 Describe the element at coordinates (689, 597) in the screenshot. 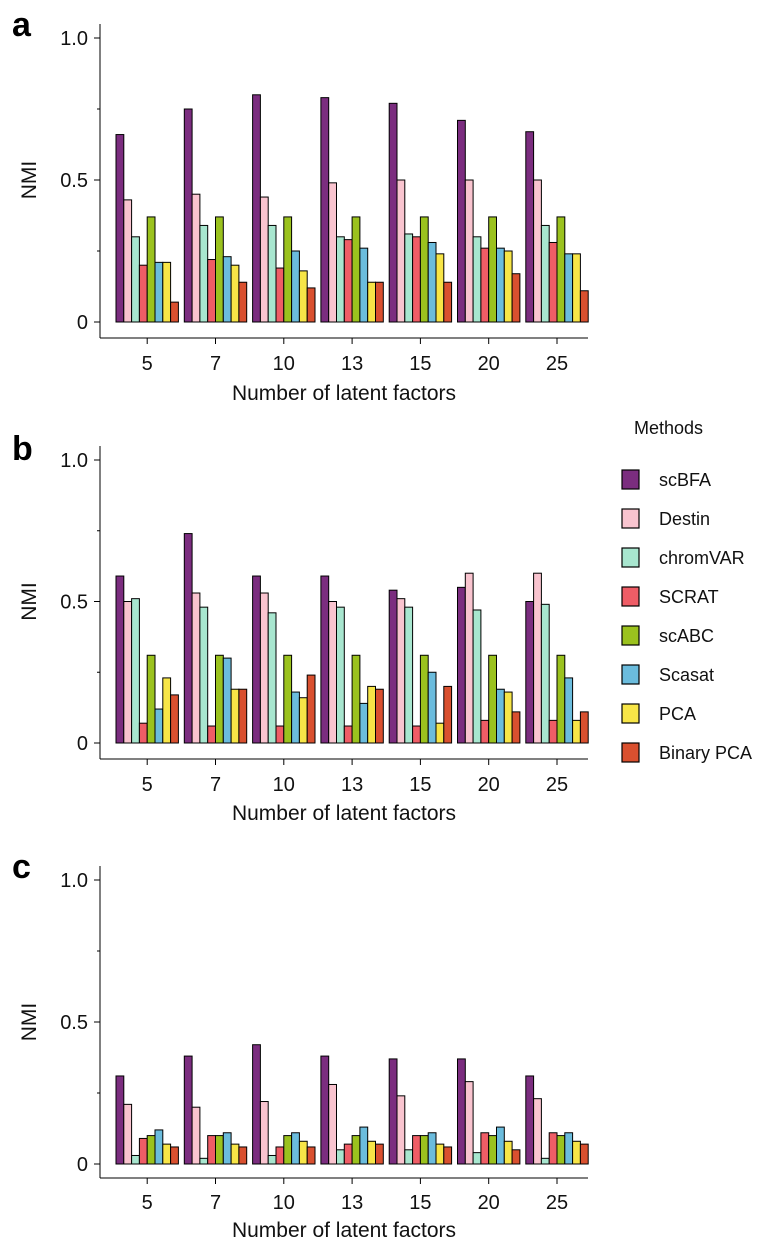

I see `legend-label-scrat: SCRAT` at that location.